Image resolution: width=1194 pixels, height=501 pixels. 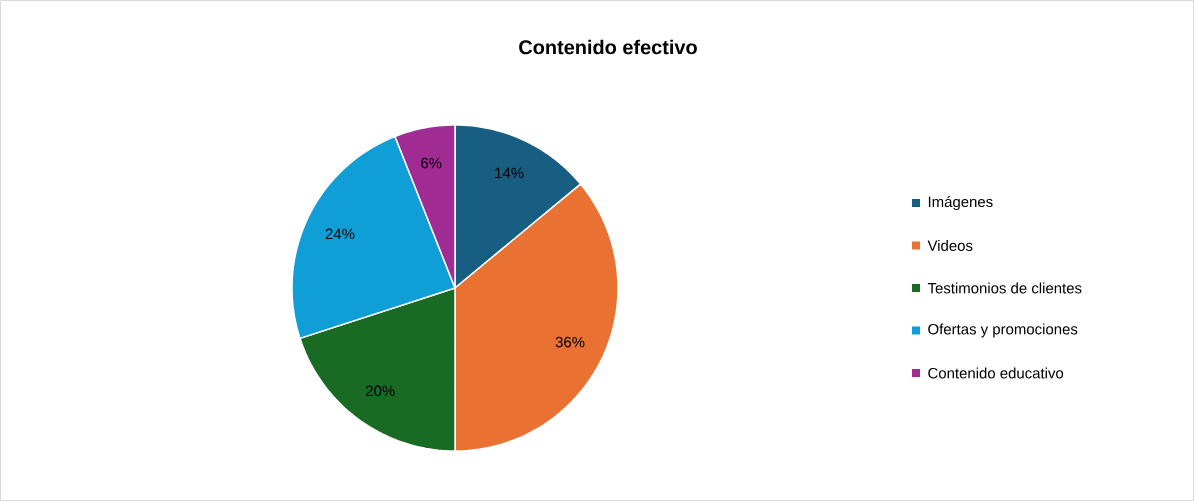 I want to click on data-label: 14%, so click(x=509, y=173).